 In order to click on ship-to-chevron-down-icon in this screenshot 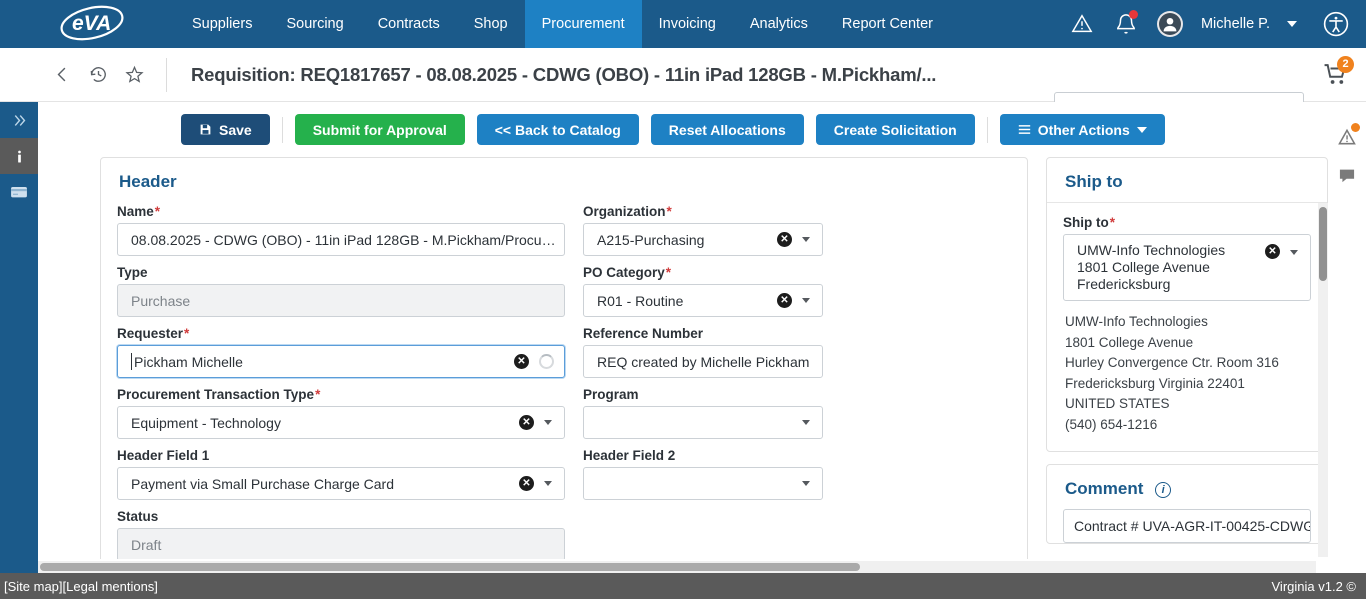, I will do `click(1294, 252)`.